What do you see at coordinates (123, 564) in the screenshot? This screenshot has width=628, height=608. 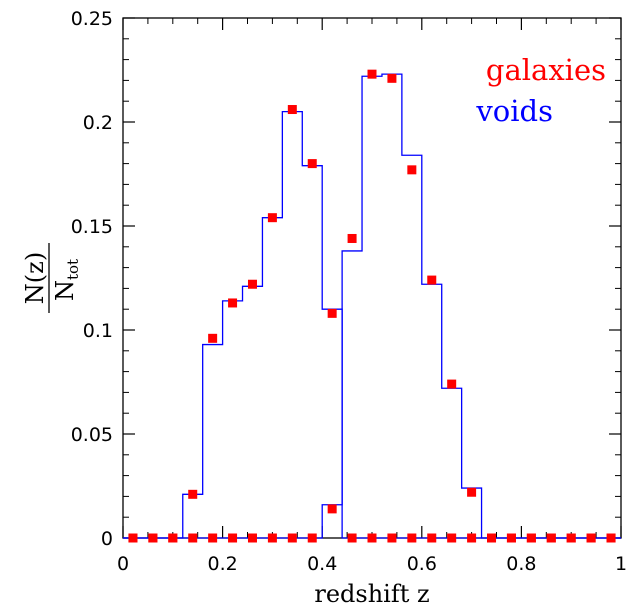 I see `x-tick-label: 0` at bounding box center [123, 564].